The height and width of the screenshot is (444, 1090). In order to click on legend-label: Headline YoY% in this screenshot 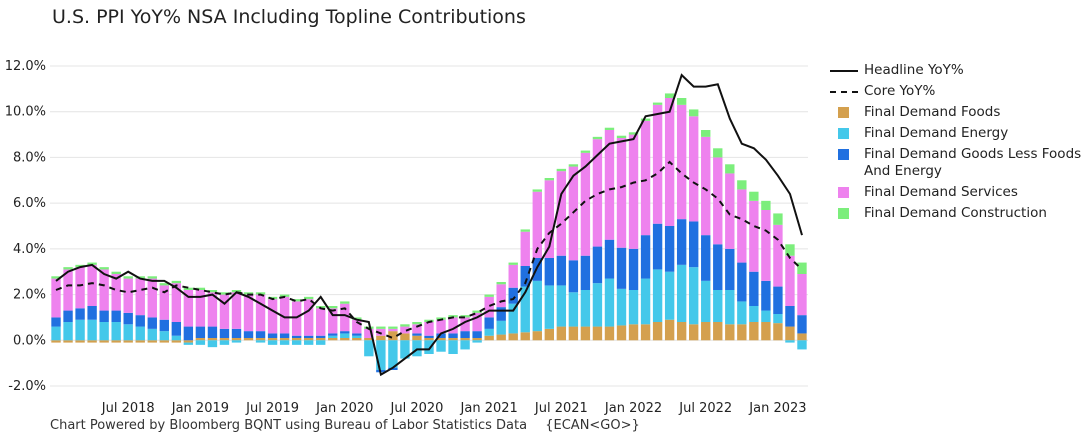, I will do `click(914, 70)`.